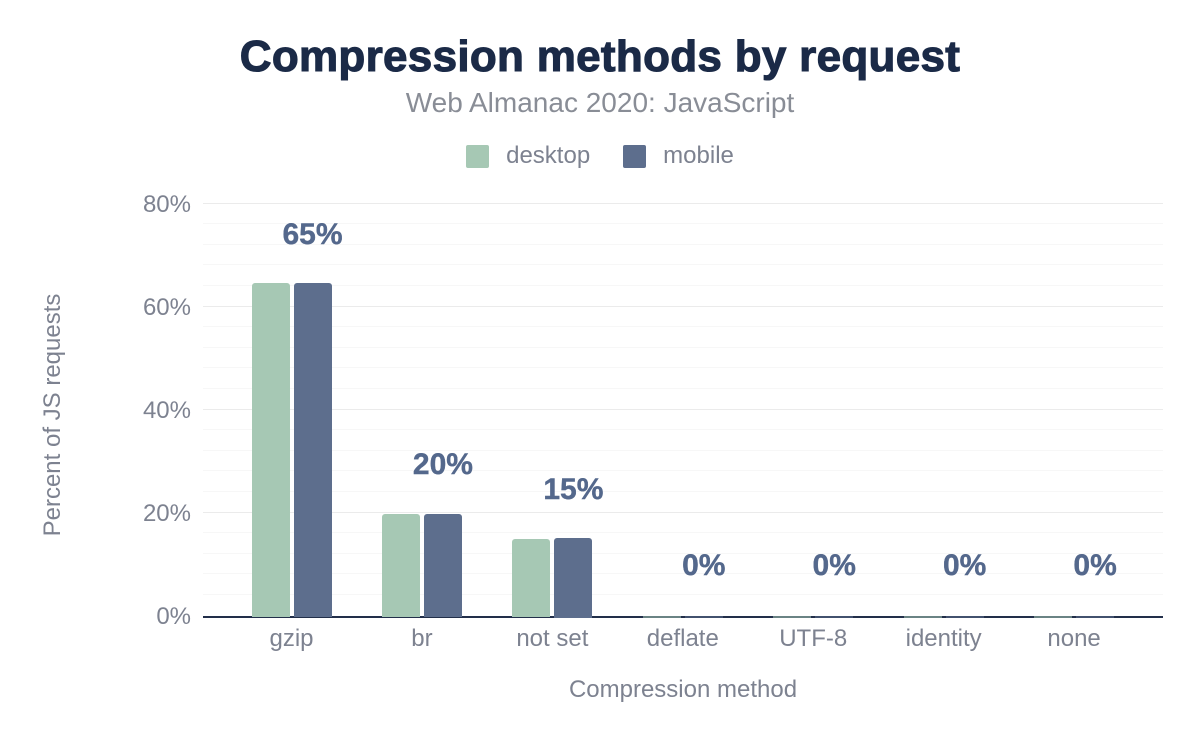 This screenshot has height=742, width=1200. I want to click on chart-subtitle: Web Almanac 2020: JavaScript, so click(600, 102).